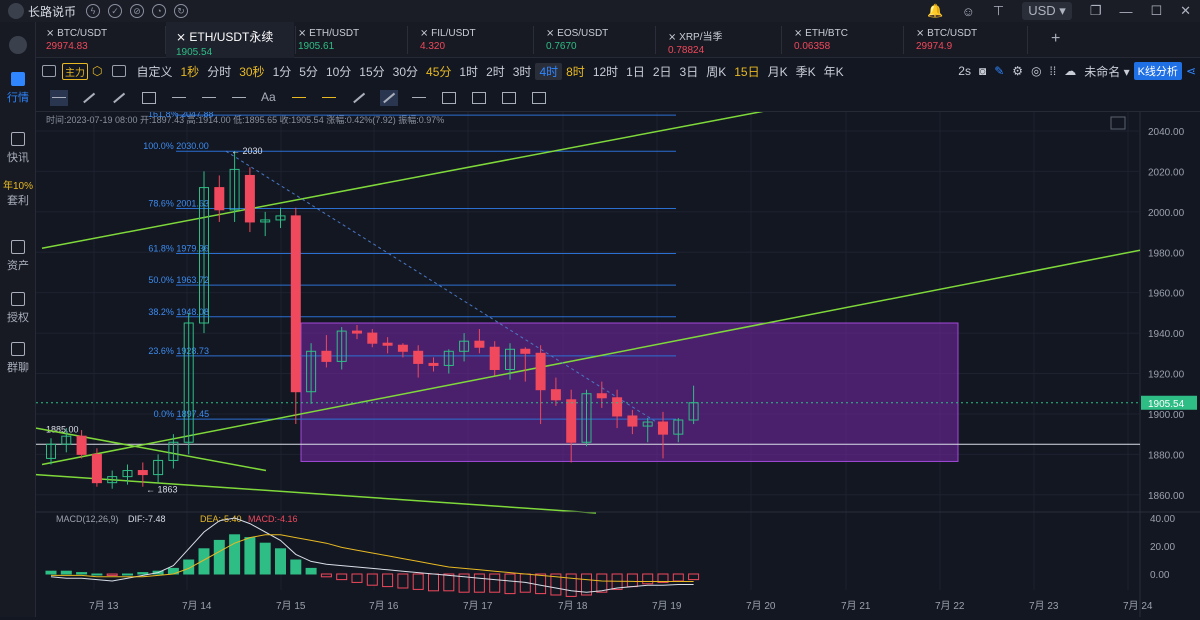  I want to click on copy-icon, so click(479, 98).